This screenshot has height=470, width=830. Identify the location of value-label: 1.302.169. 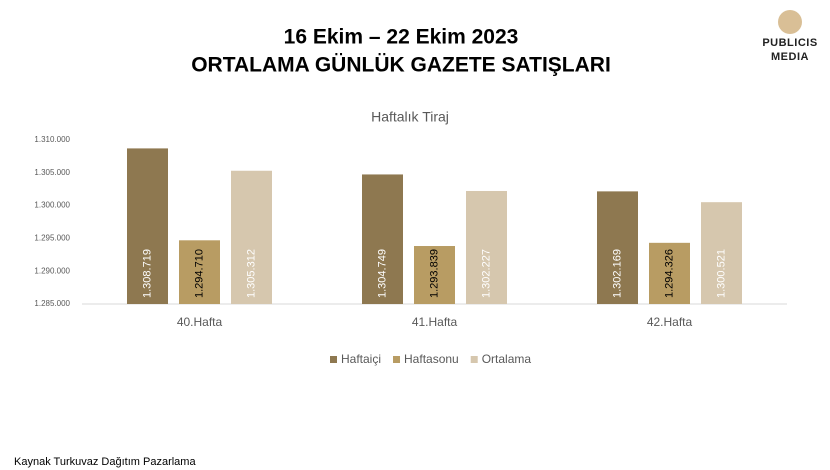
(617, 273).